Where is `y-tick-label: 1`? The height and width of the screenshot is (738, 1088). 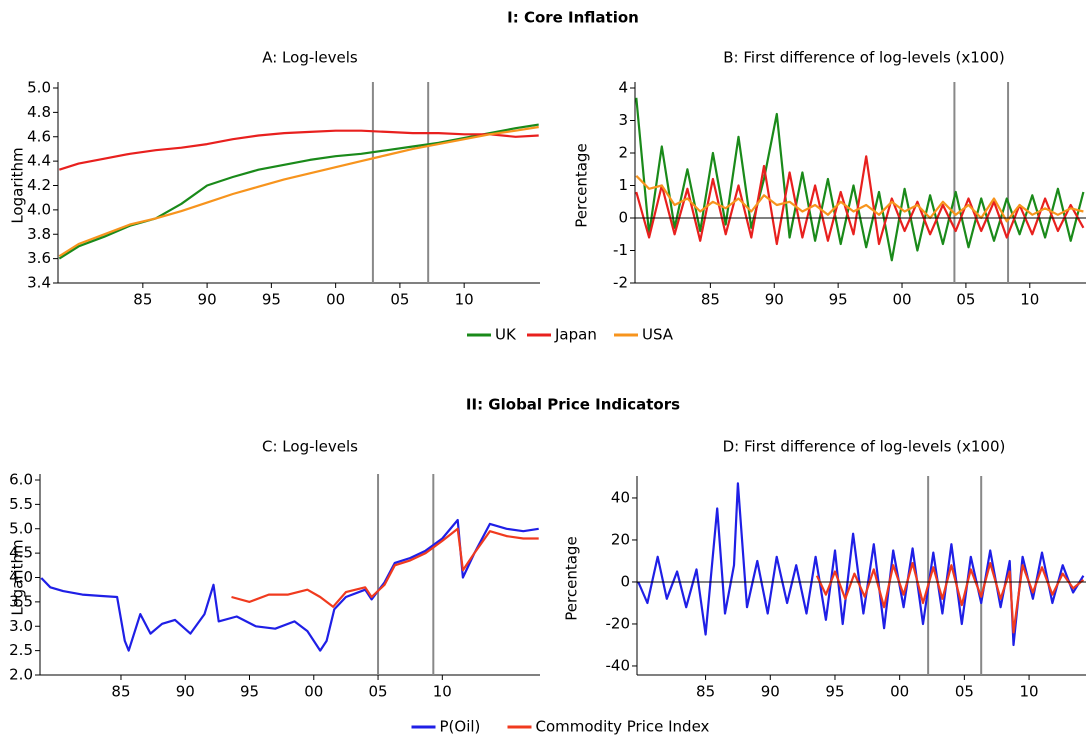
y-tick-label: 1 is located at coordinates (623, 185).